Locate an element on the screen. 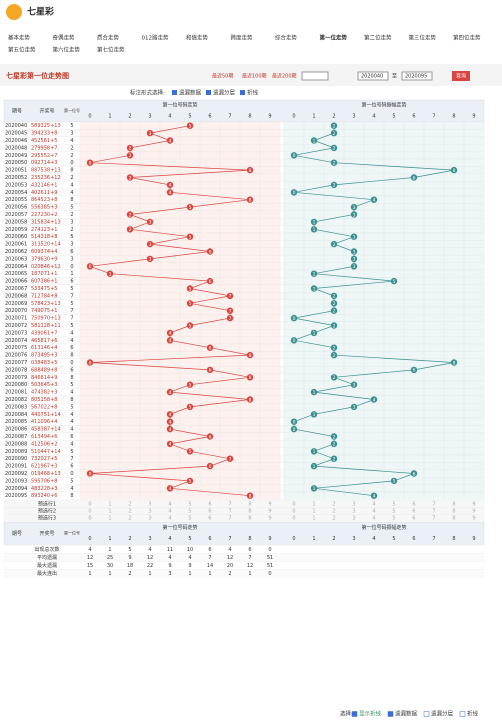 This screenshot has height=725, width=502. query-button is located at coordinates (461, 76).